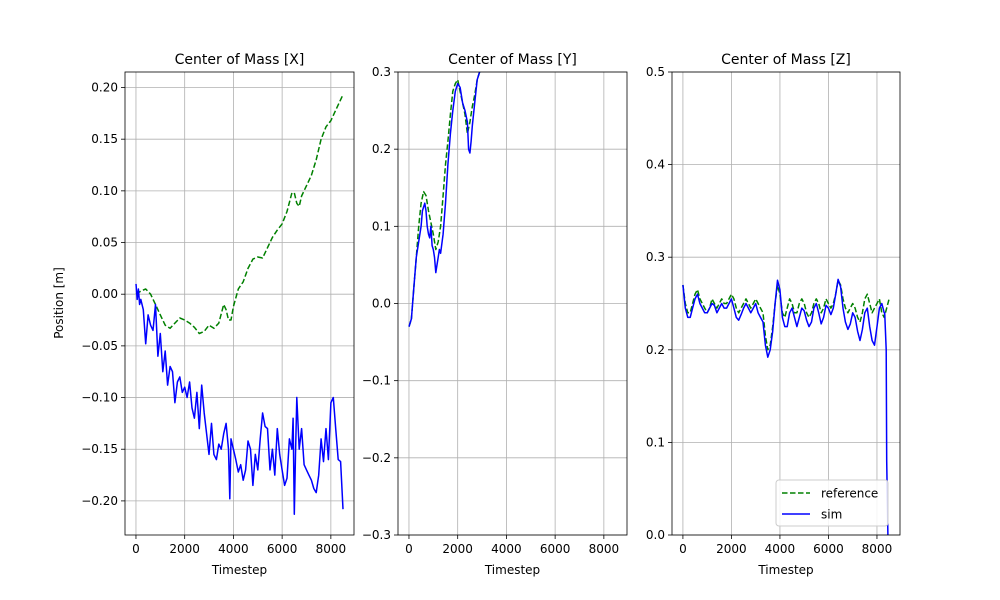 The height and width of the screenshot is (600, 1000). Describe the element at coordinates (104, 243) in the screenshot. I see `y-tick-label: 0.05` at that location.